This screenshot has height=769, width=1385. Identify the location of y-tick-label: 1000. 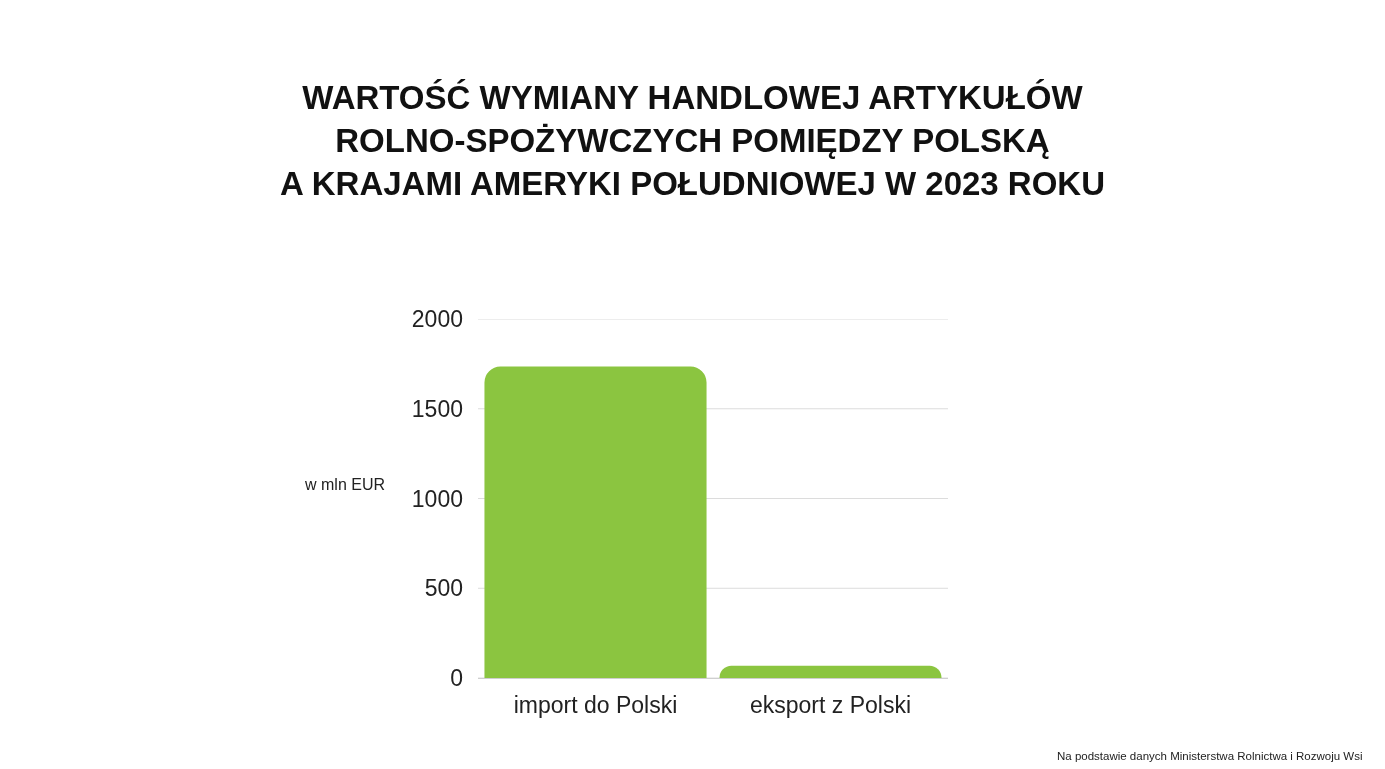
(437, 498).